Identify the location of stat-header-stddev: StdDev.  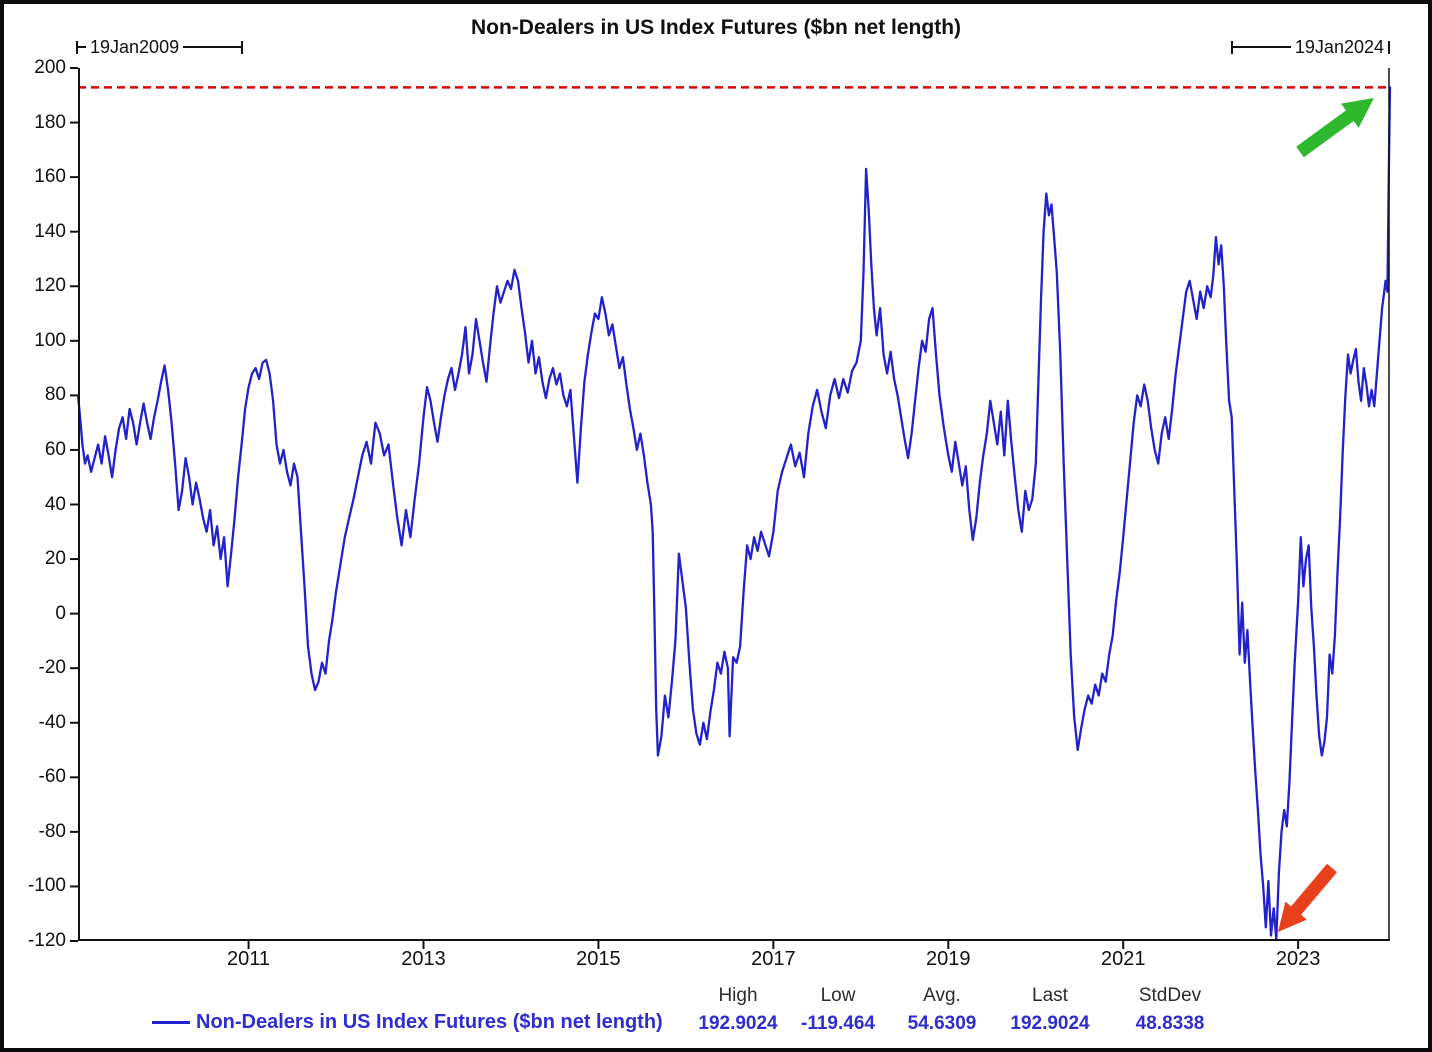
(1170, 995).